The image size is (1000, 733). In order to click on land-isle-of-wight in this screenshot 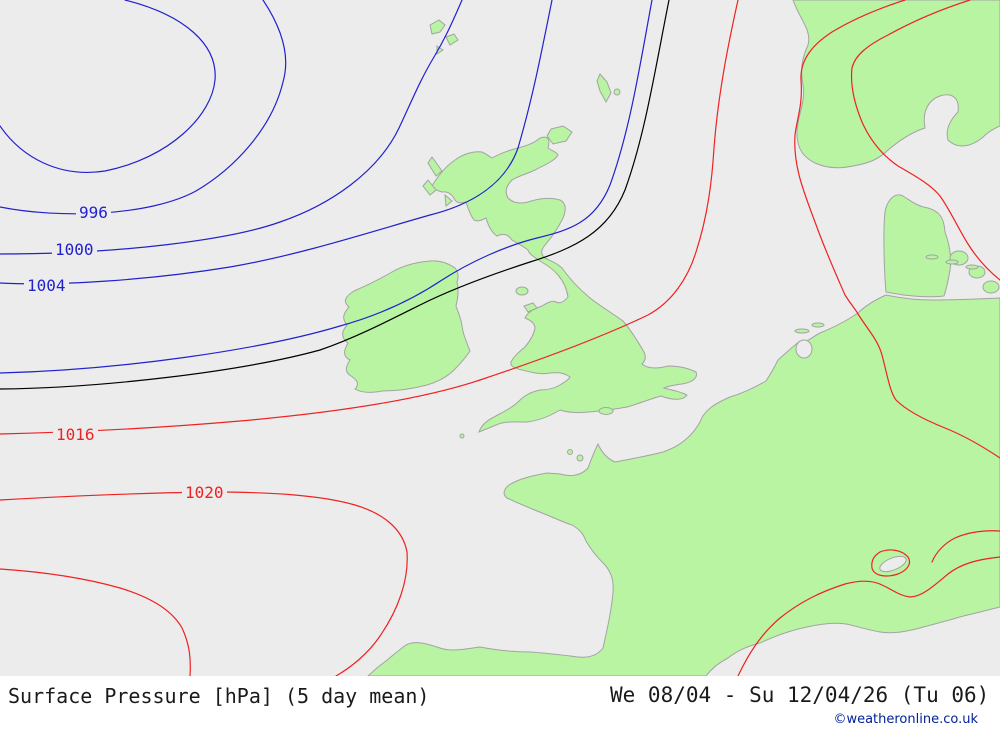, I will do `click(606, 411)`.